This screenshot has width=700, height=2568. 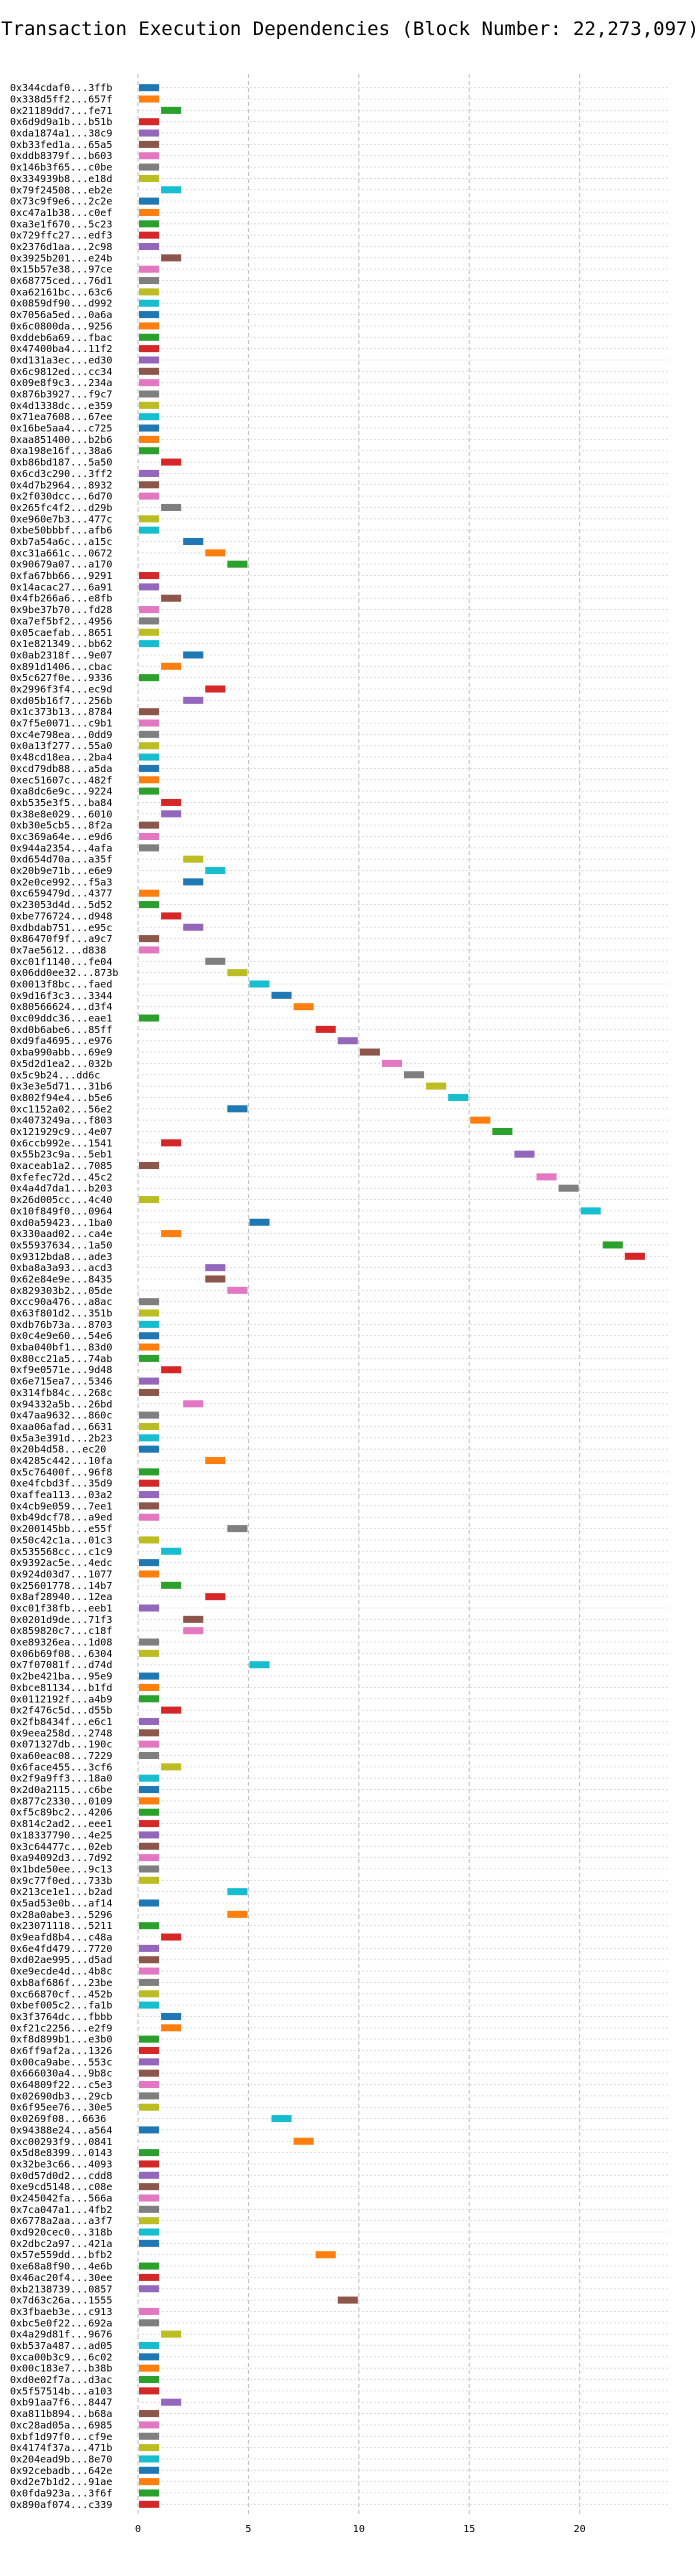 What do you see at coordinates (61, 1234) in the screenshot?
I see `transaction-label: 0x330aad02...ca4e` at bounding box center [61, 1234].